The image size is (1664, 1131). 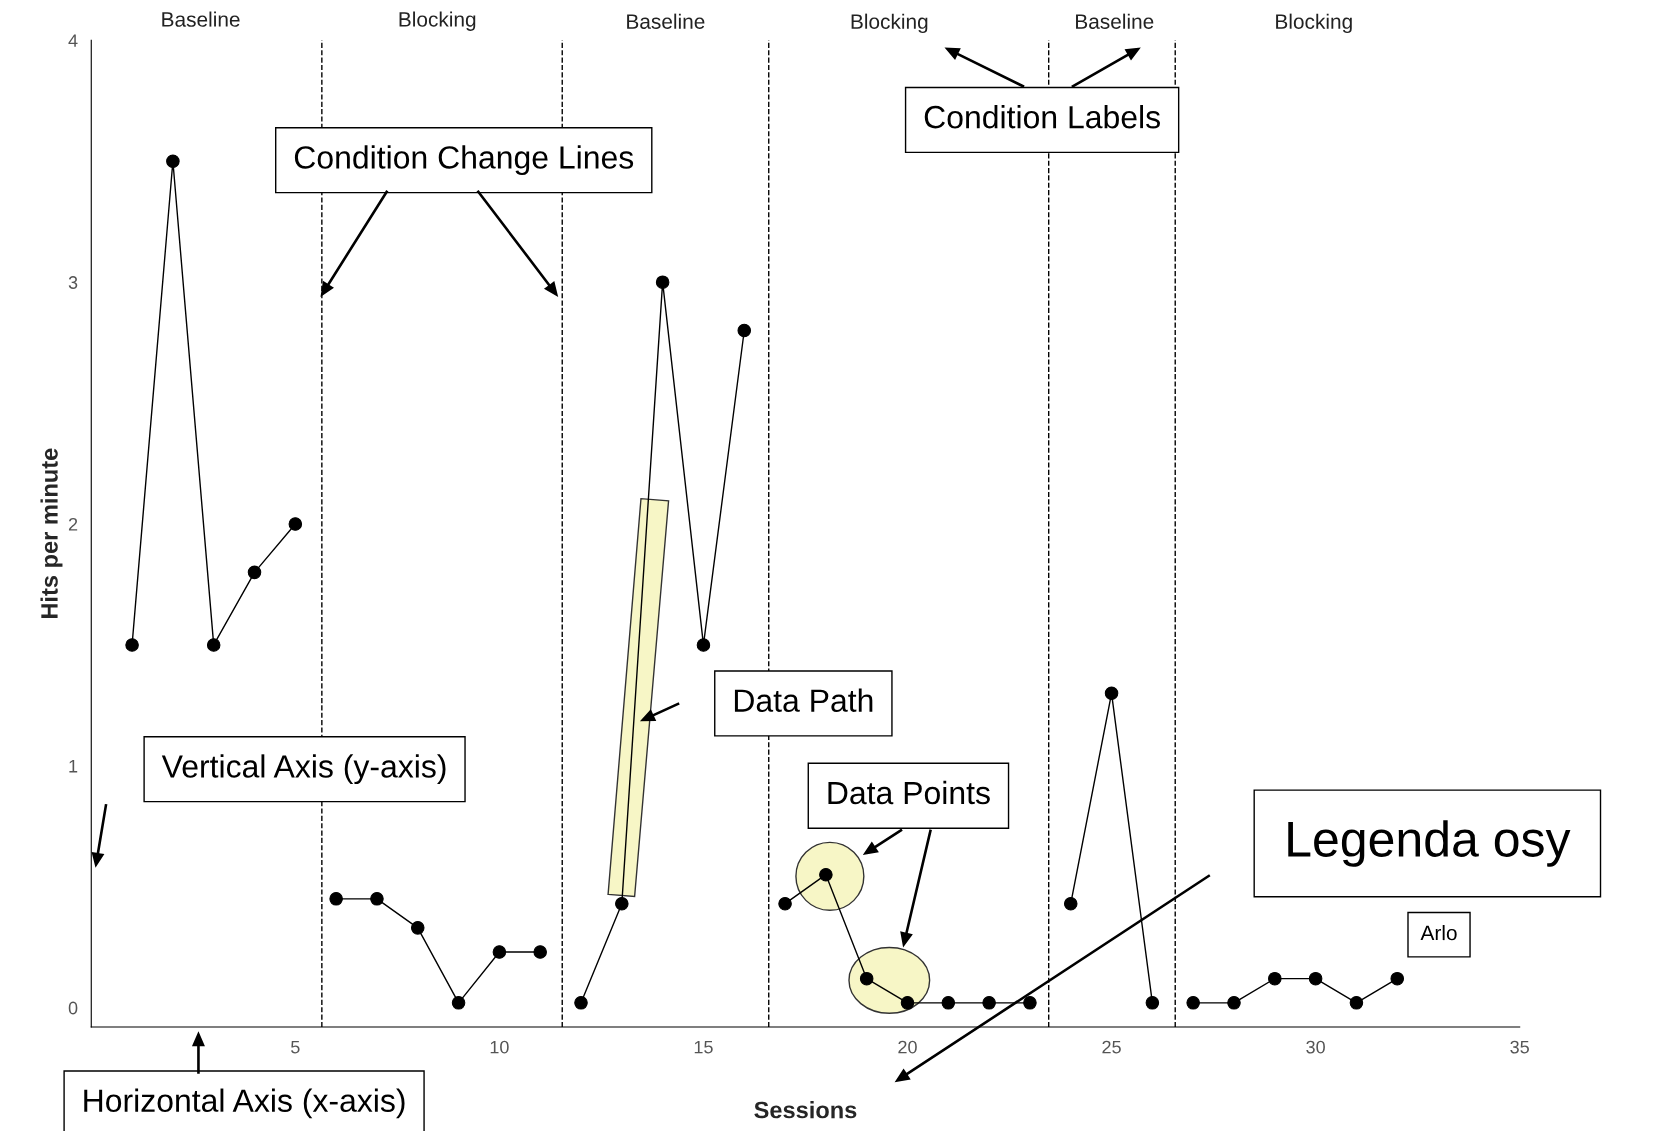 I want to click on x-tick-label: 10, so click(x=499, y=1047).